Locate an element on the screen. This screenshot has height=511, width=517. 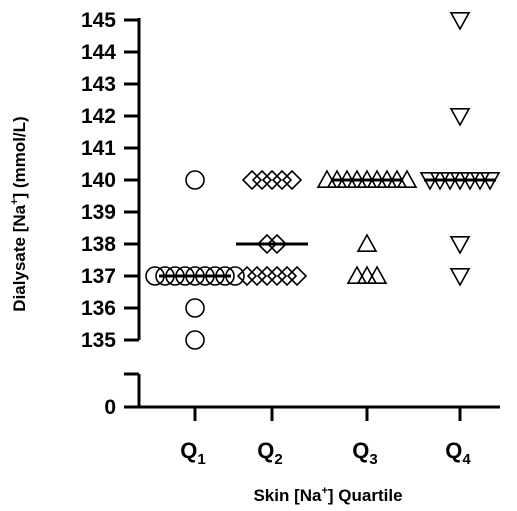
y-tick-label: 138 is located at coordinates (98, 244).